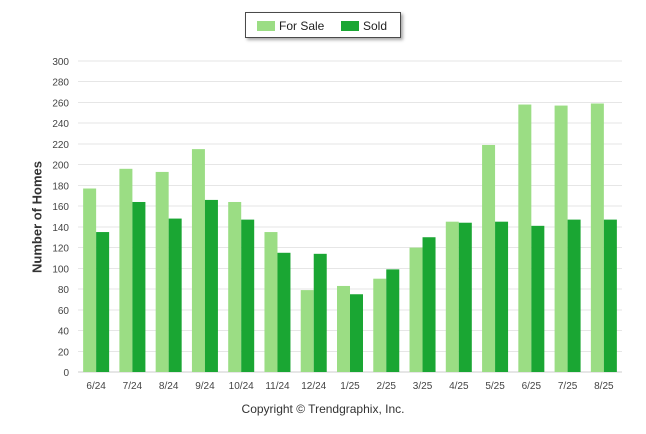 The width and height of the screenshot is (646, 434). What do you see at coordinates (60, 249) in the screenshot?
I see `y-tick-label: 120` at bounding box center [60, 249].